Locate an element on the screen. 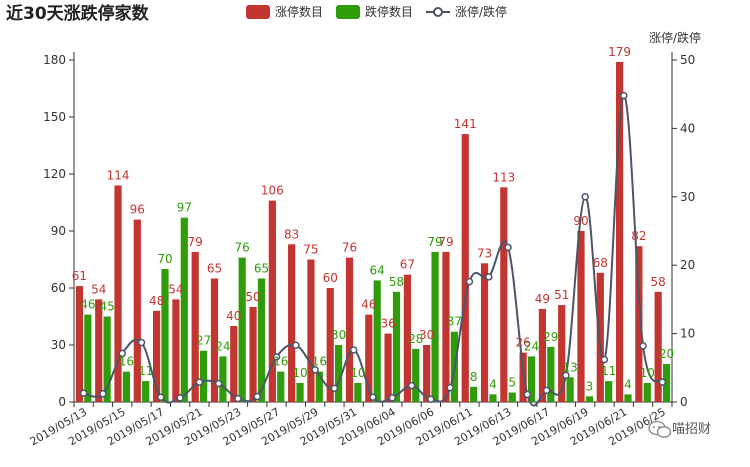 This screenshot has width=750, height=467. right-tick-label: 20 is located at coordinates (687, 265).